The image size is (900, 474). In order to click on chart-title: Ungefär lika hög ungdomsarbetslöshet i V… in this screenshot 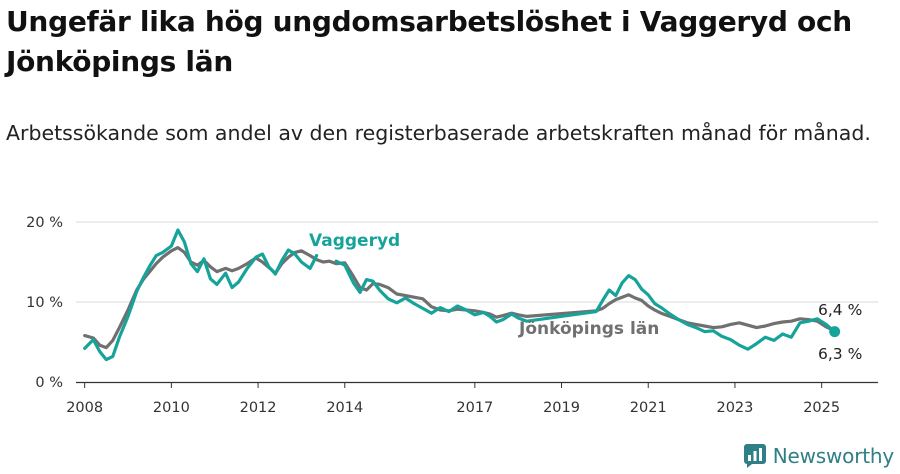, I will do `click(429, 41)`.